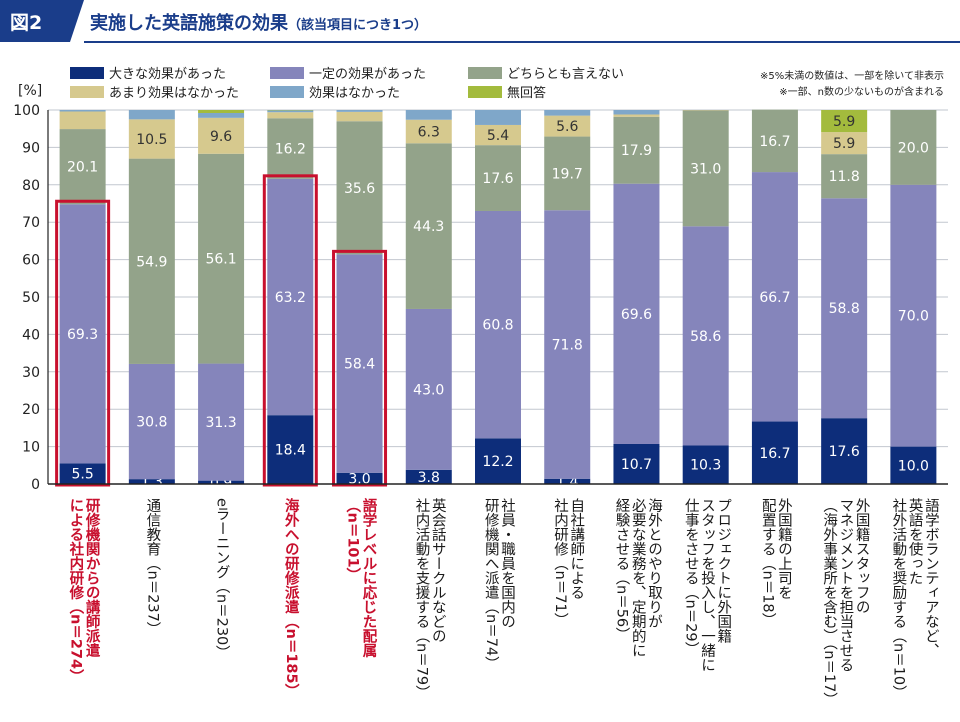 The width and height of the screenshot is (960, 722). I want to click on figure-title: 実施した英語施策の効果（該当項目につき1つ）, so click(258, 22).